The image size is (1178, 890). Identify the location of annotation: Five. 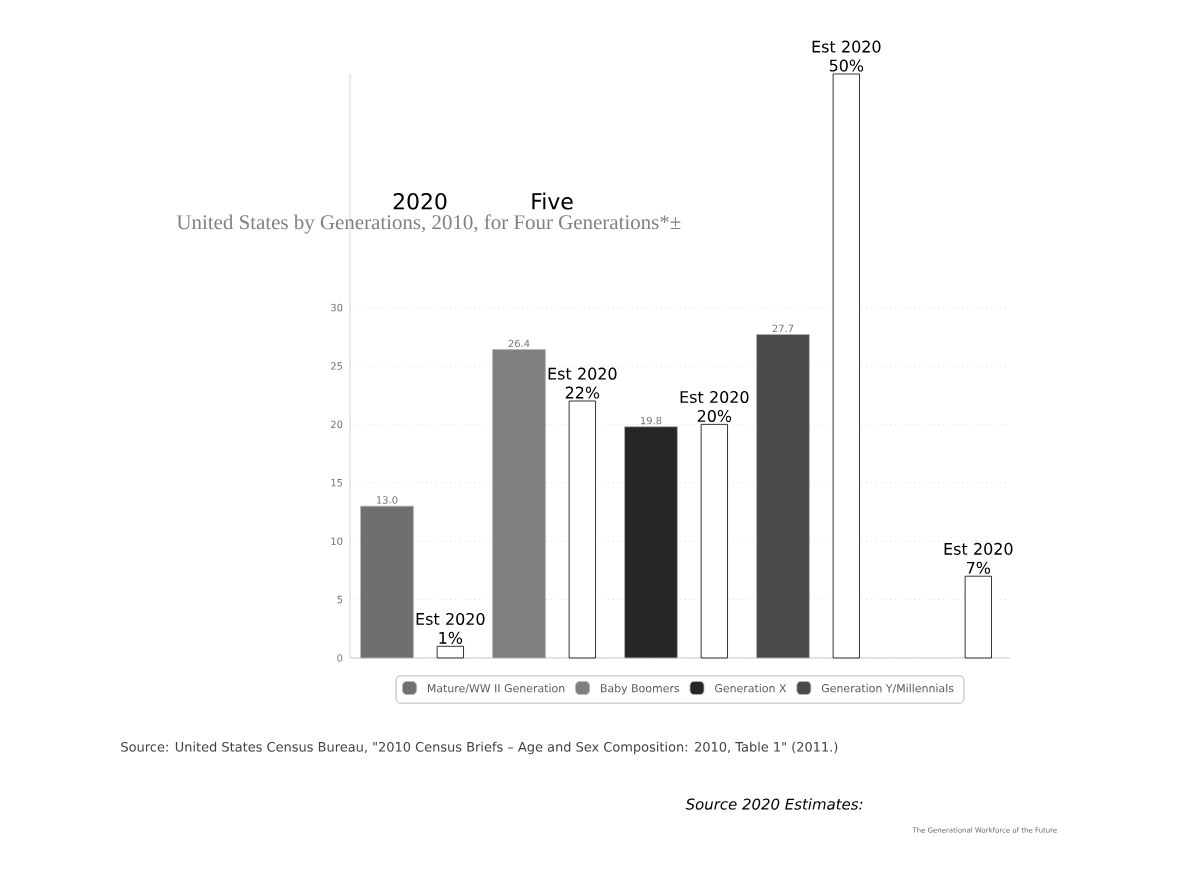
(552, 201).